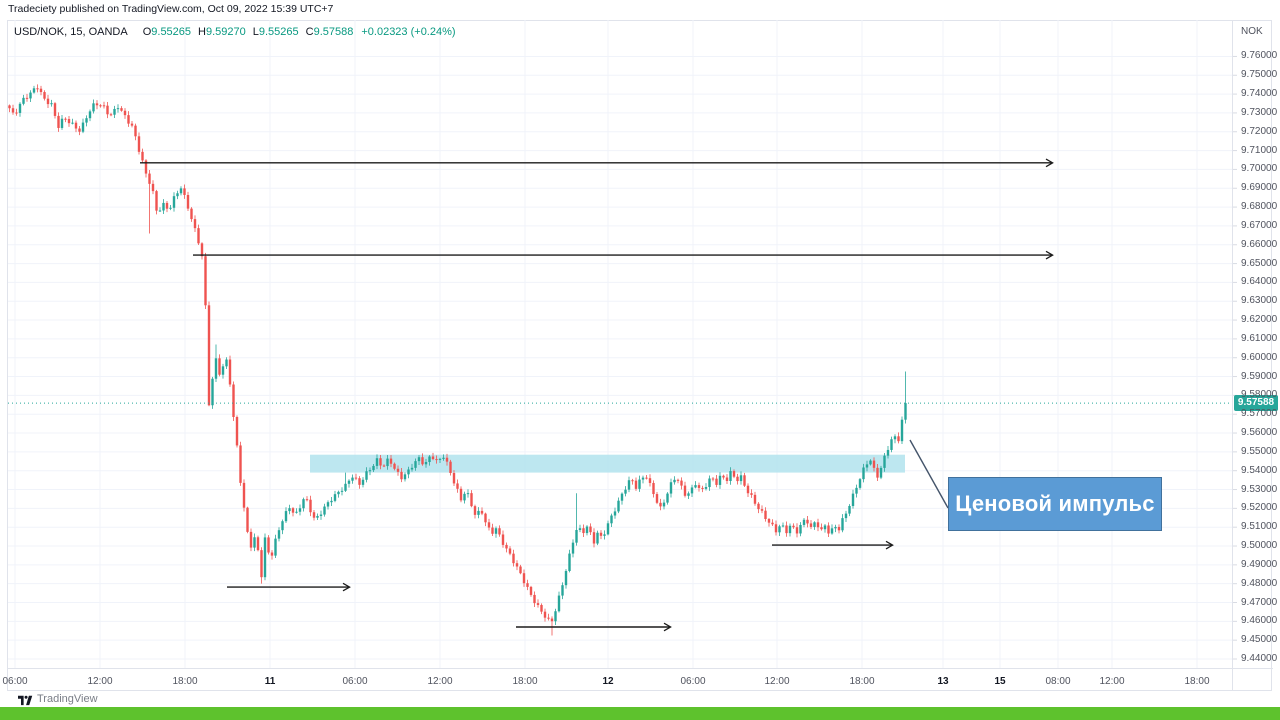  What do you see at coordinates (1058, 681) in the screenshot?
I see `time-tick-label: 08:00` at bounding box center [1058, 681].